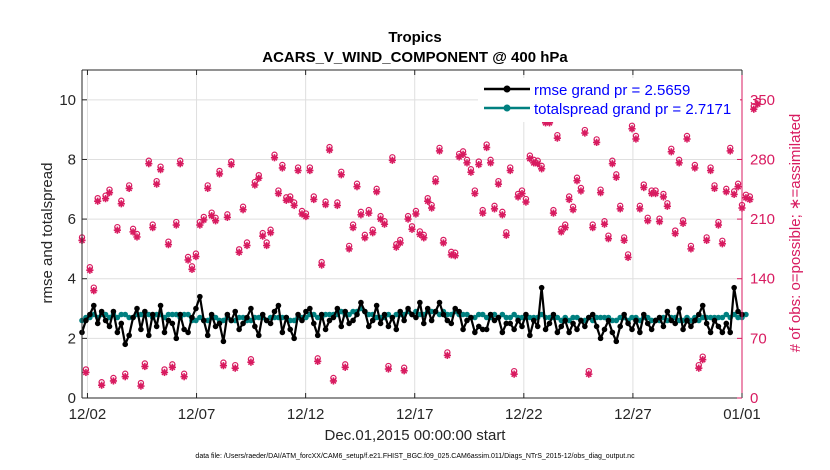  What do you see at coordinates (795, 233) in the screenshot?
I see `y2-axis-label: # of obs: o=possible; ∗=assimilated` at bounding box center [795, 233].